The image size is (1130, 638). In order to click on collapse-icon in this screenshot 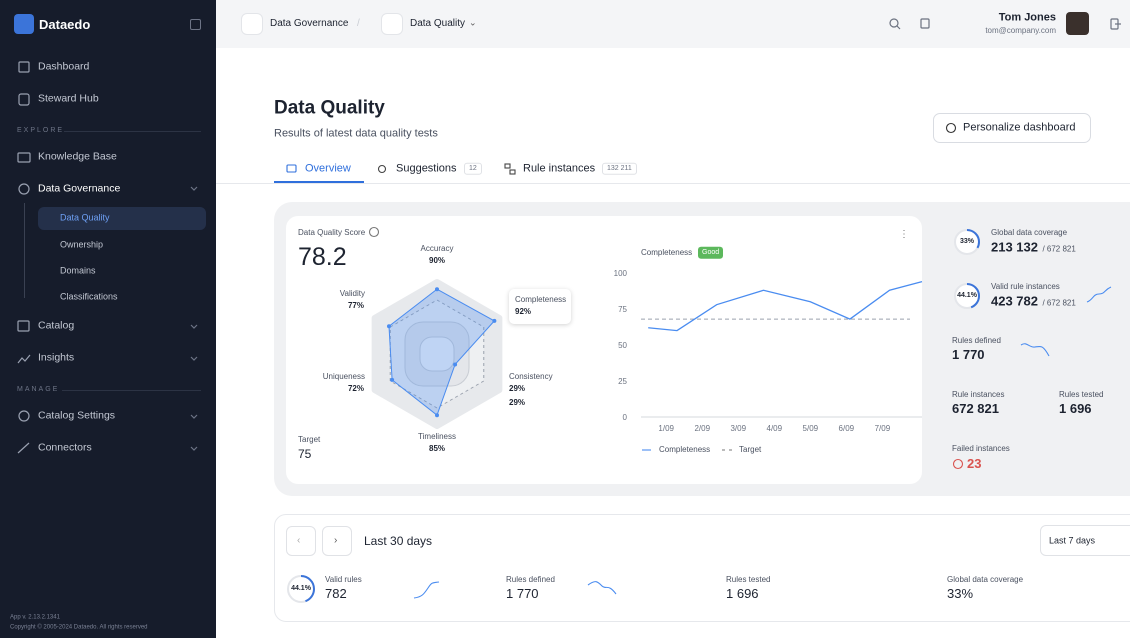, I will do `click(195, 24)`.